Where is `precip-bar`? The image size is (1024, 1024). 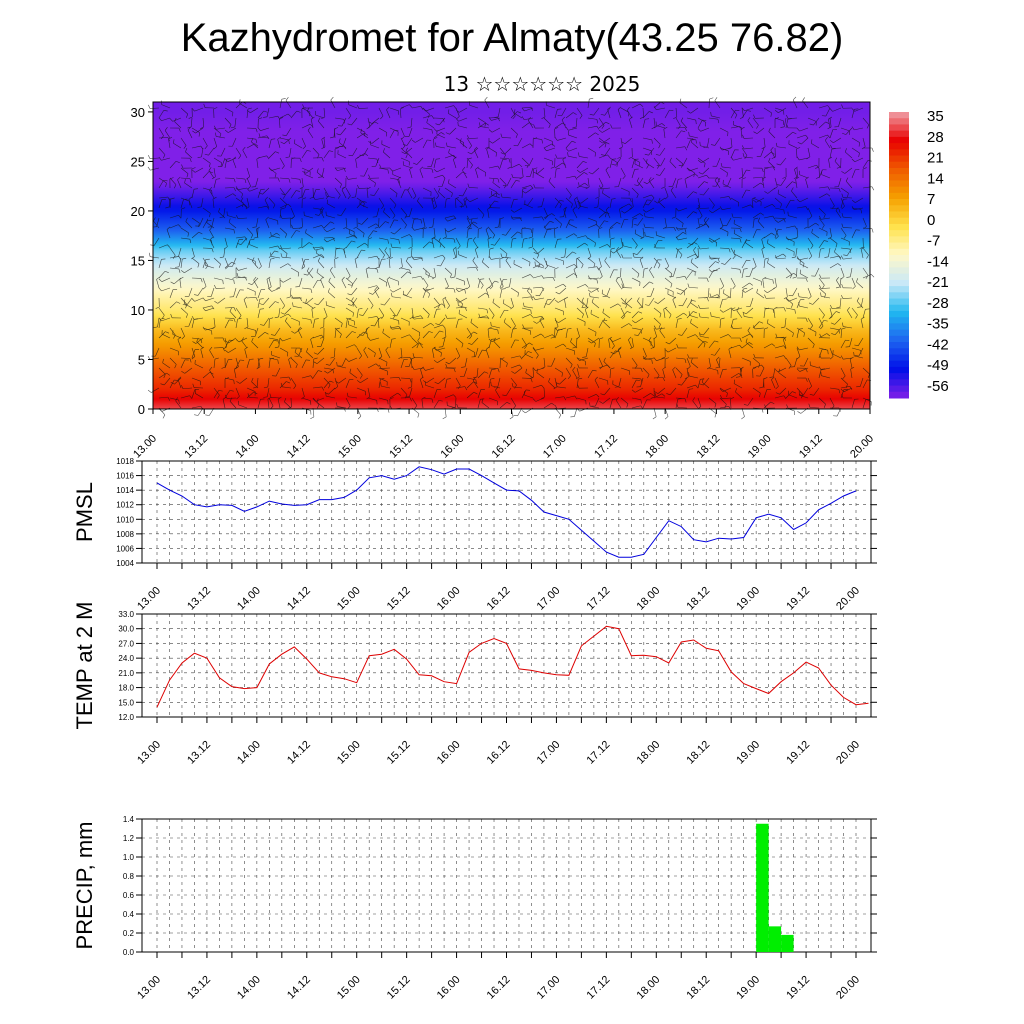 precip-bar is located at coordinates (787, 943).